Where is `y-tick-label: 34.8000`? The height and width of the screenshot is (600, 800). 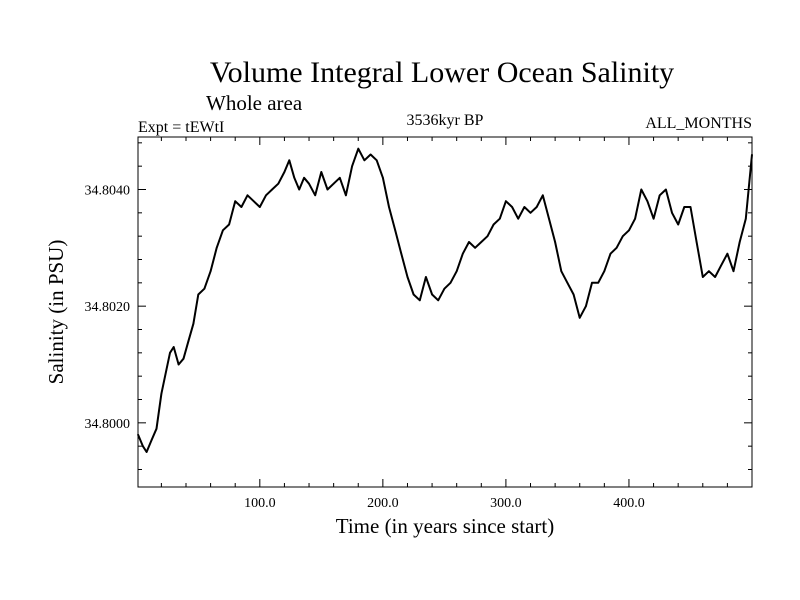
y-tick-label: 34.8000 is located at coordinates (108, 424).